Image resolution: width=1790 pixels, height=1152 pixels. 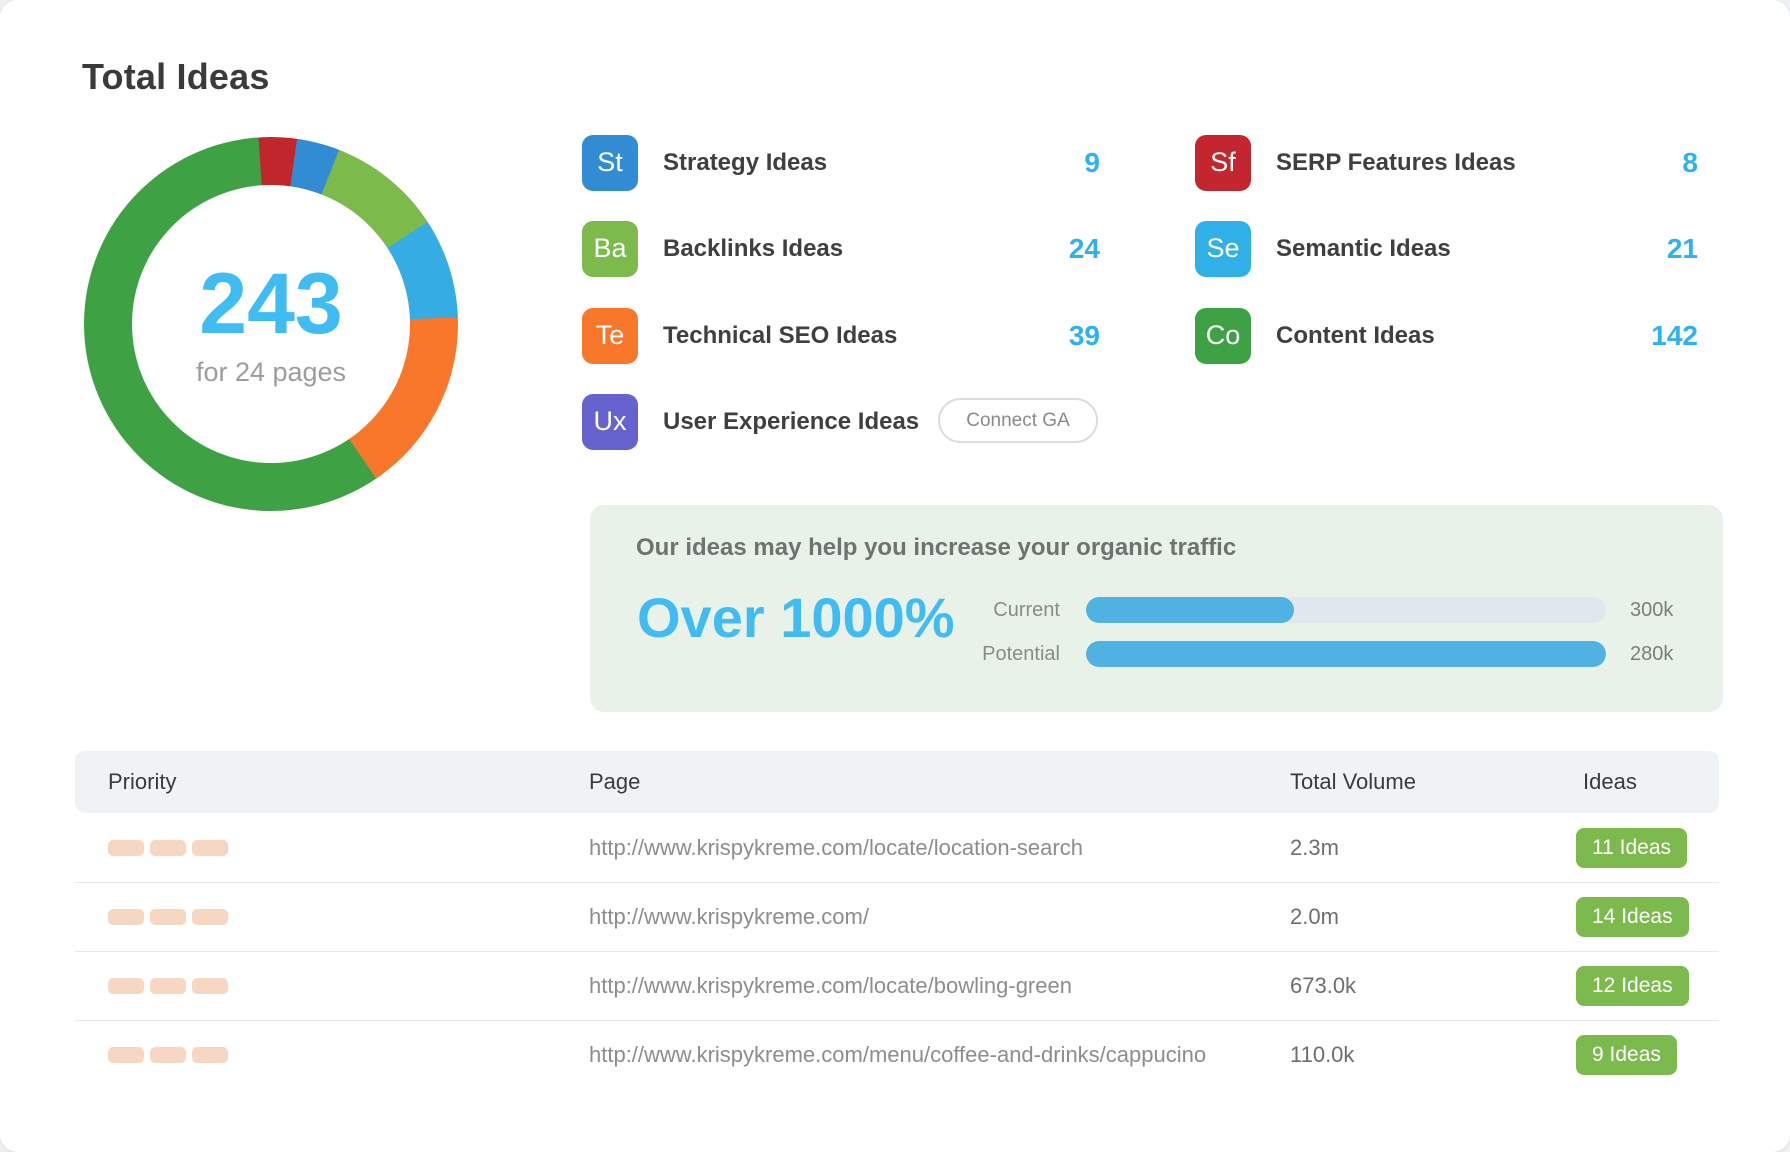 I want to click on legend-count: 9, so click(x=1092, y=162).